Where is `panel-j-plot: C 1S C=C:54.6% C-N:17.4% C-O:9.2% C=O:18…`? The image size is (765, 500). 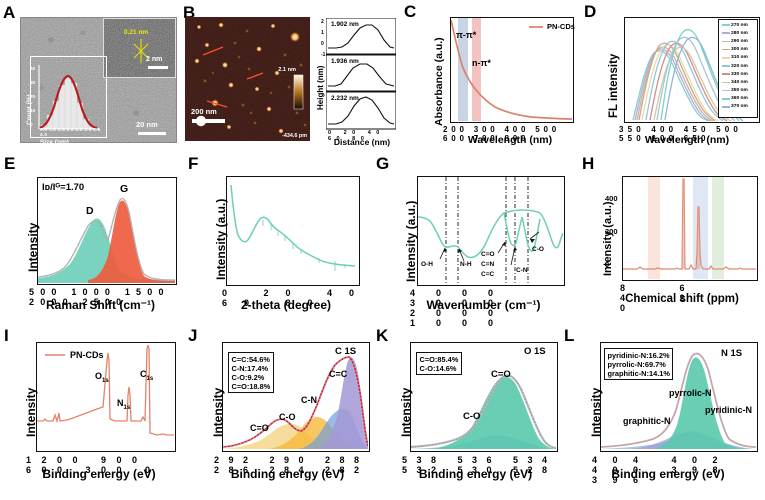
panel-j-plot: C 1S C=C:54.6% C-N:17.4% C-O:9.2% C=O:18… is located at coordinates (296, 397).